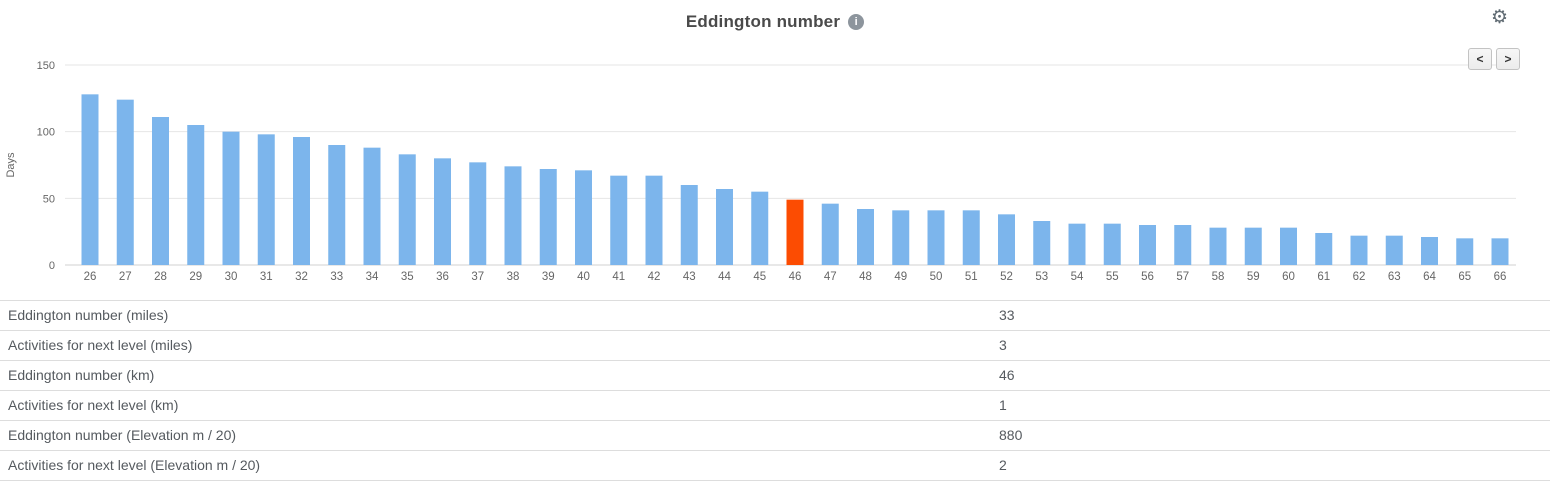  Describe the element at coordinates (775, 376) in the screenshot. I see `table-row: Eddington number (km) 46` at that location.